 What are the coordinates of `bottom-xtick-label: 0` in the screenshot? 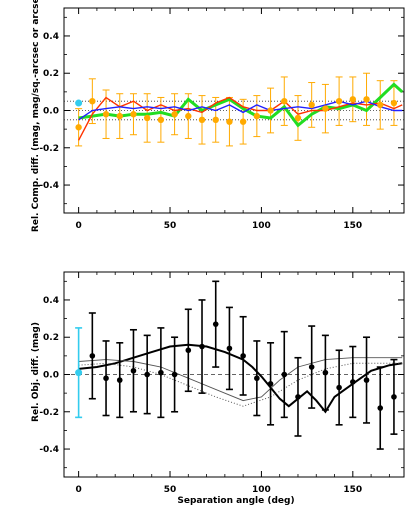 It's located at (78, 490).